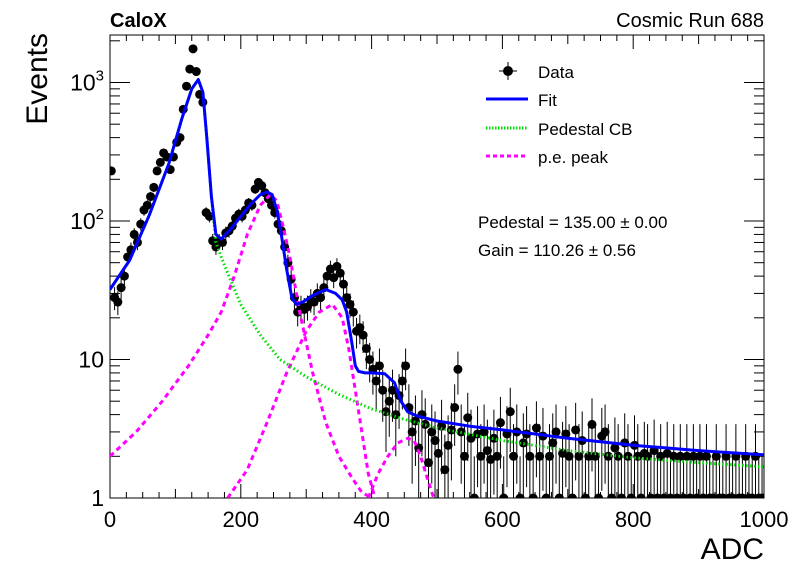 This screenshot has width=796, height=572. I want to click on y-tick-label: 1, so click(97, 498).